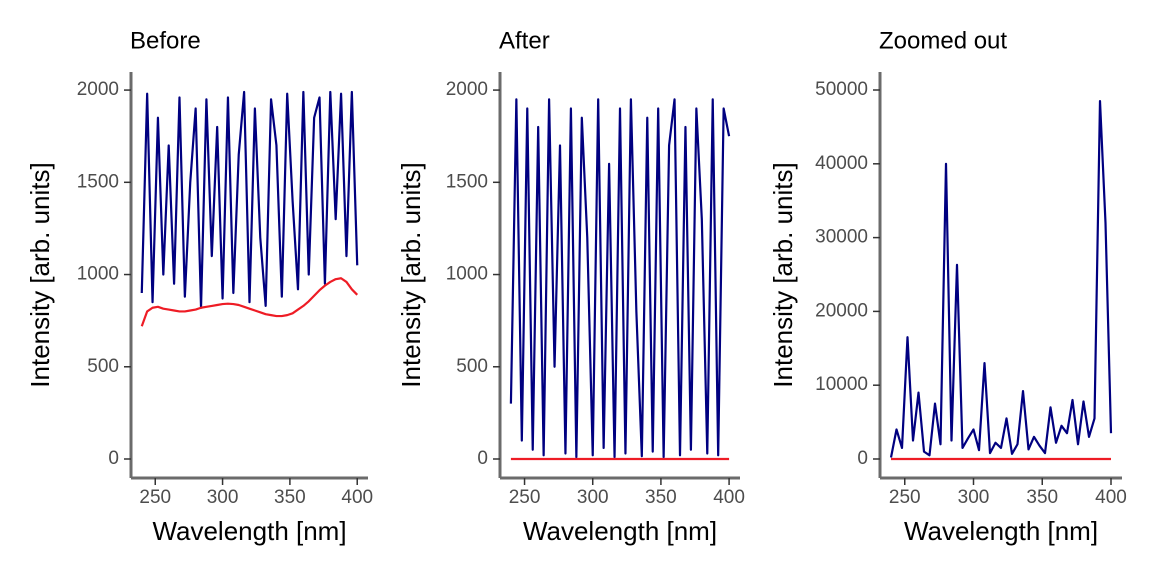  What do you see at coordinates (841, 237) in the screenshot?
I see `y-tick-label: 30000` at bounding box center [841, 237].